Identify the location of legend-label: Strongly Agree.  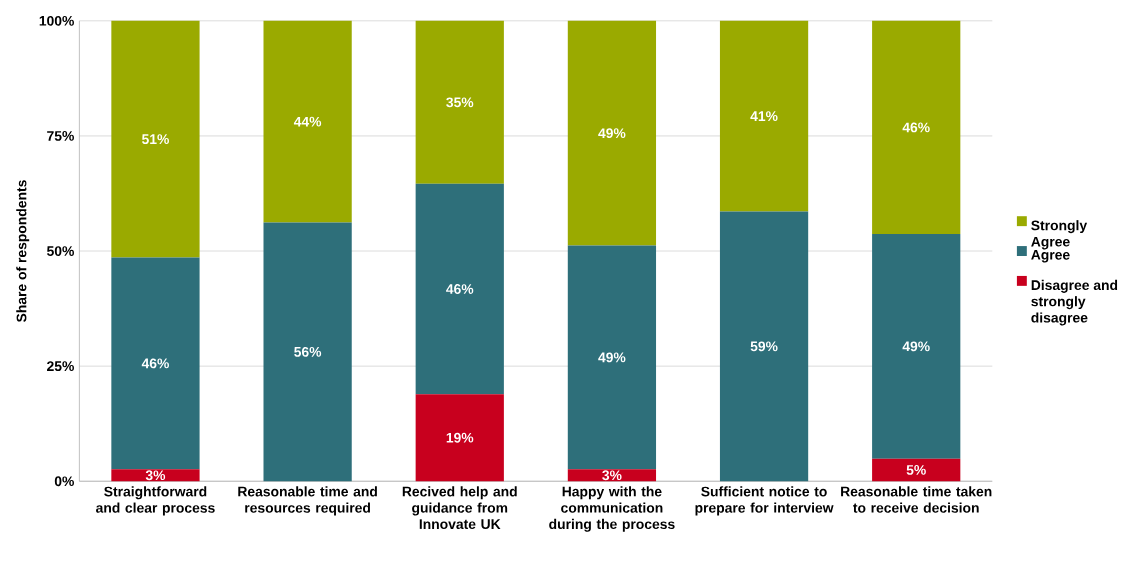
(1059, 235).